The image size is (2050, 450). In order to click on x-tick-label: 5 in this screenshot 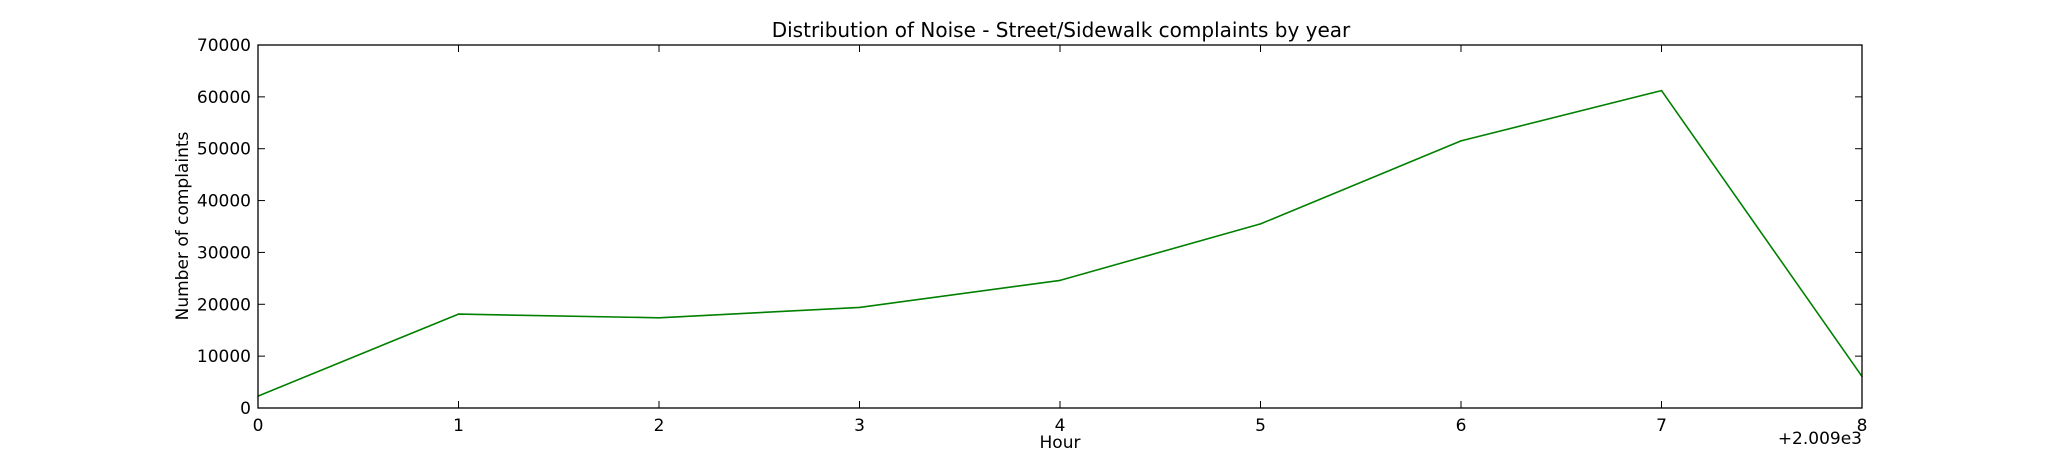, I will do `click(1260, 426)`.